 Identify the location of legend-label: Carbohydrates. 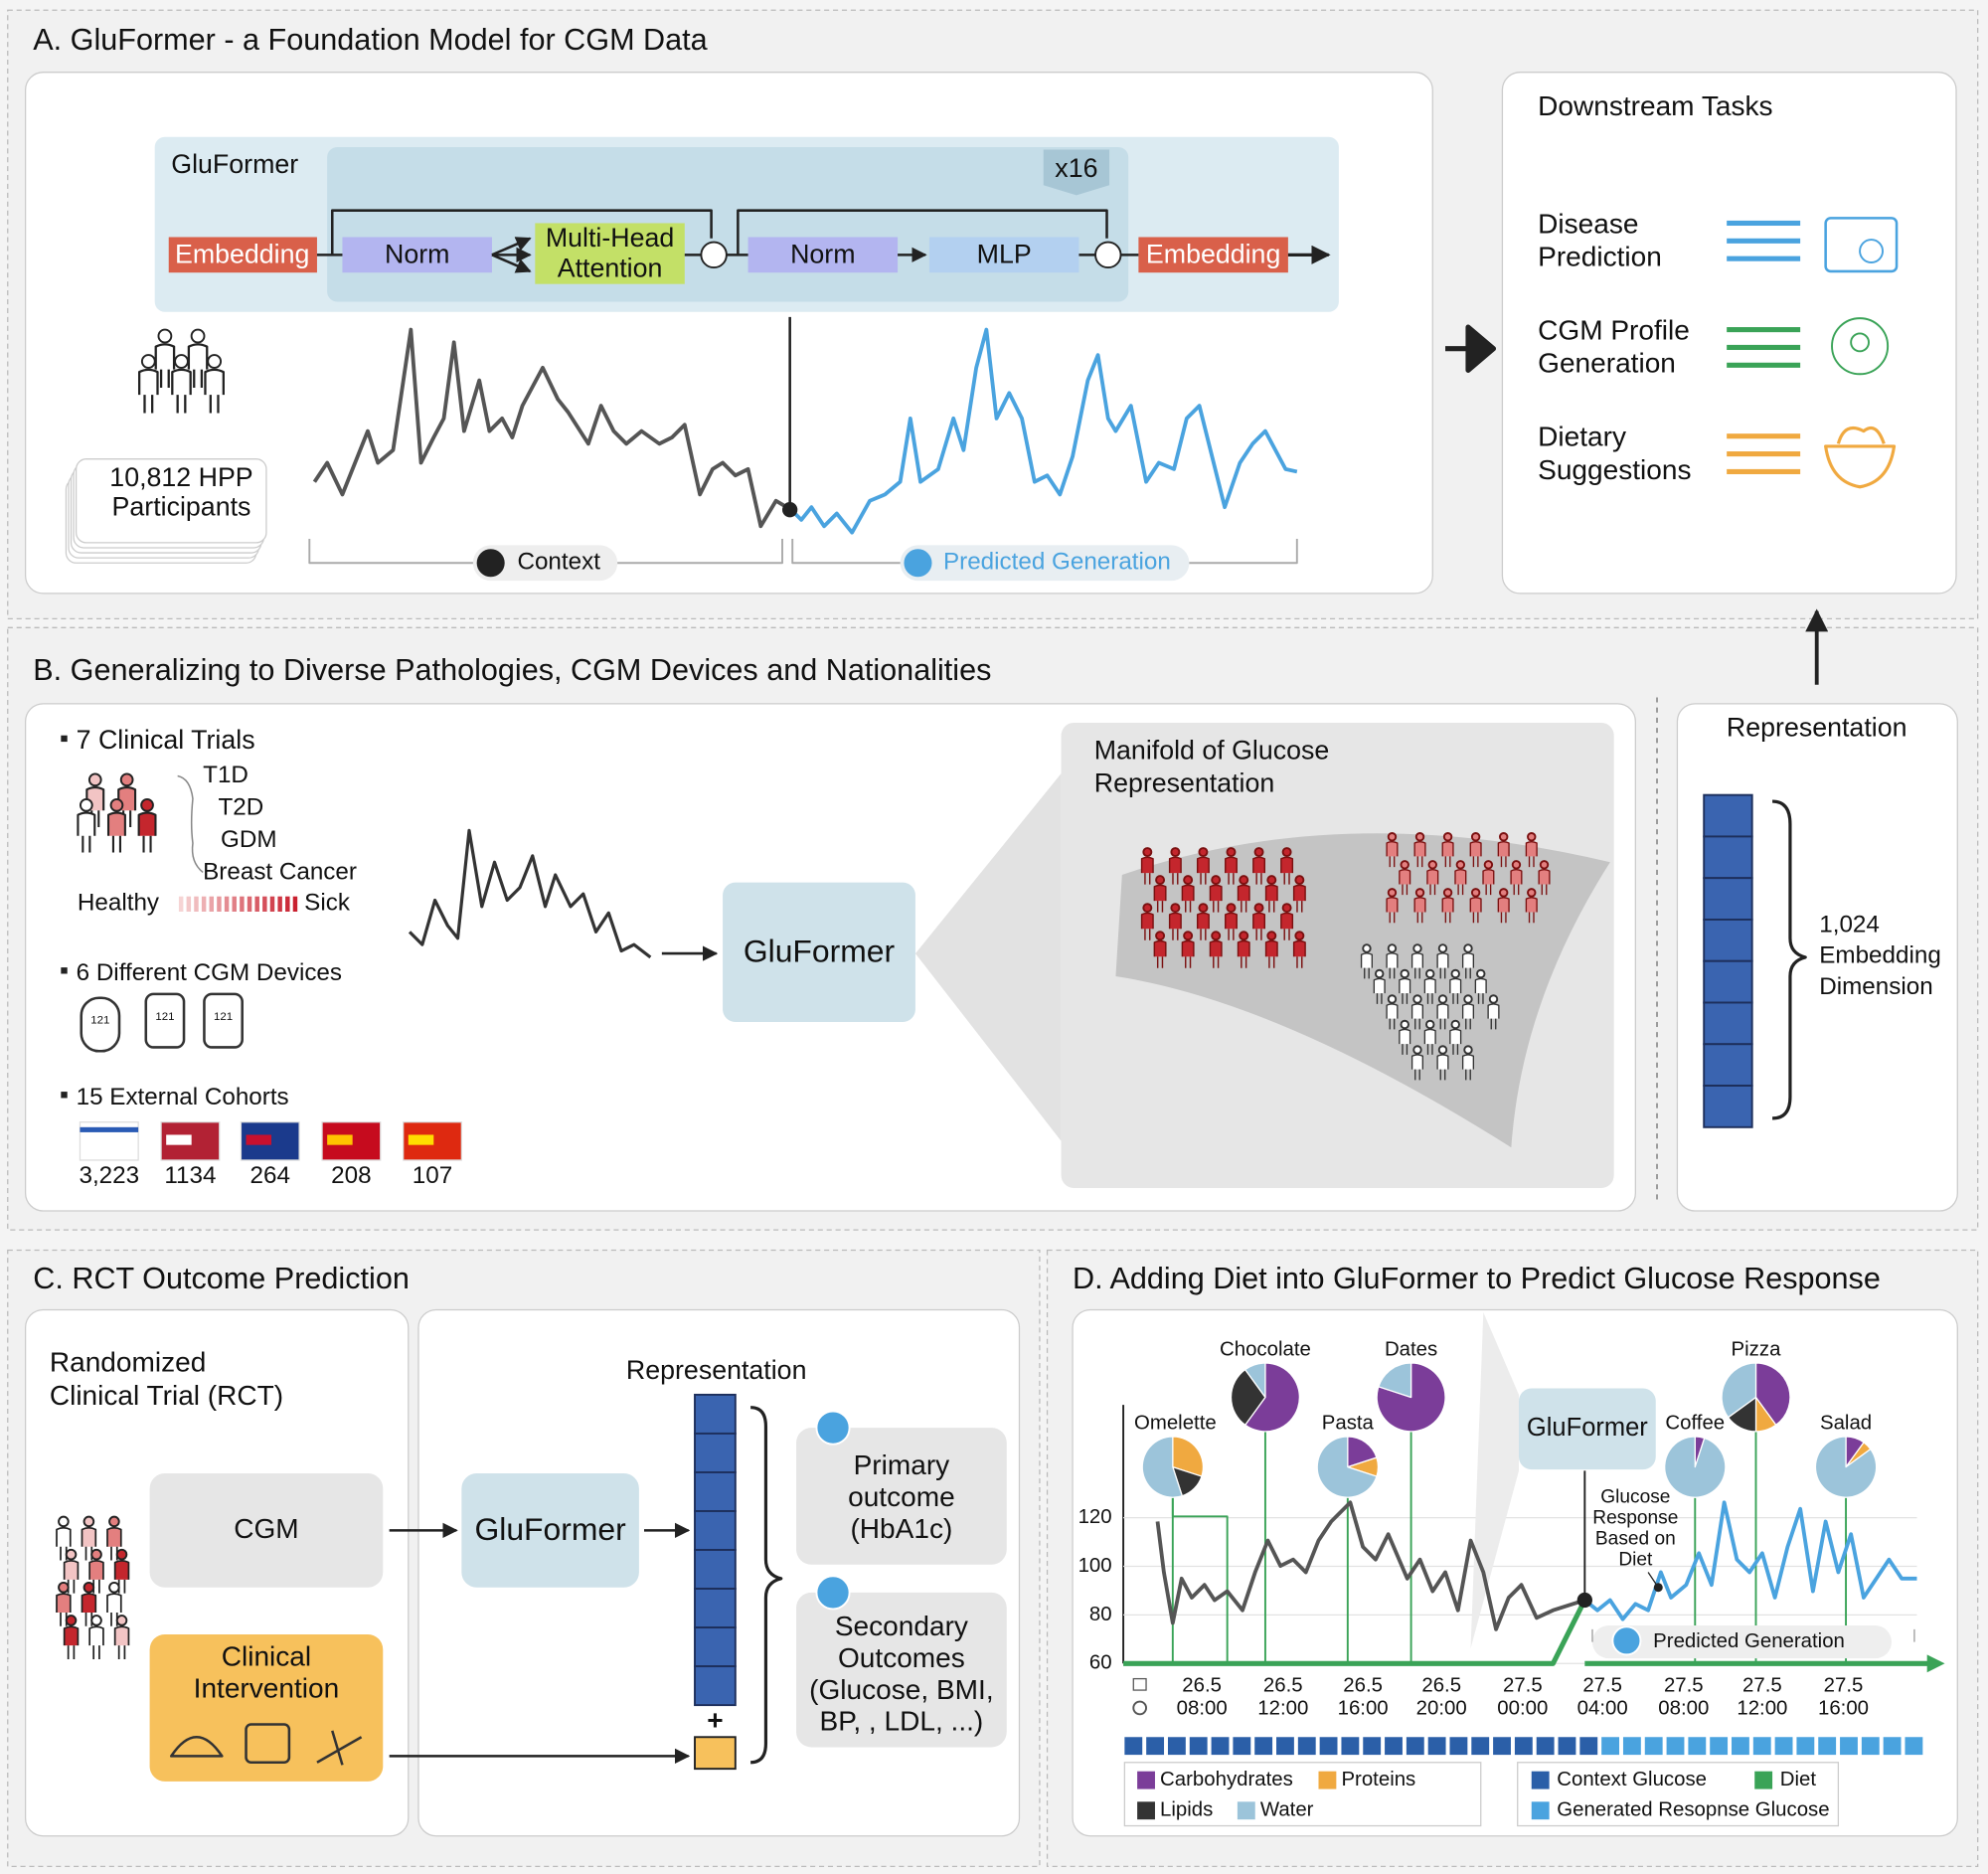
(1226, 1779).